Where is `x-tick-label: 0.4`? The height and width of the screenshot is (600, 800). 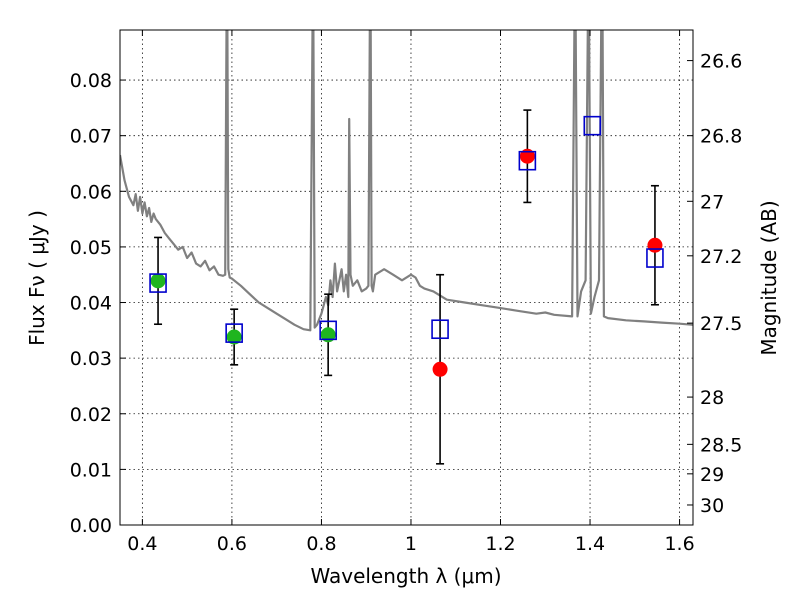 x-tick-label: 0.4 is located at coordinates (142, 544).